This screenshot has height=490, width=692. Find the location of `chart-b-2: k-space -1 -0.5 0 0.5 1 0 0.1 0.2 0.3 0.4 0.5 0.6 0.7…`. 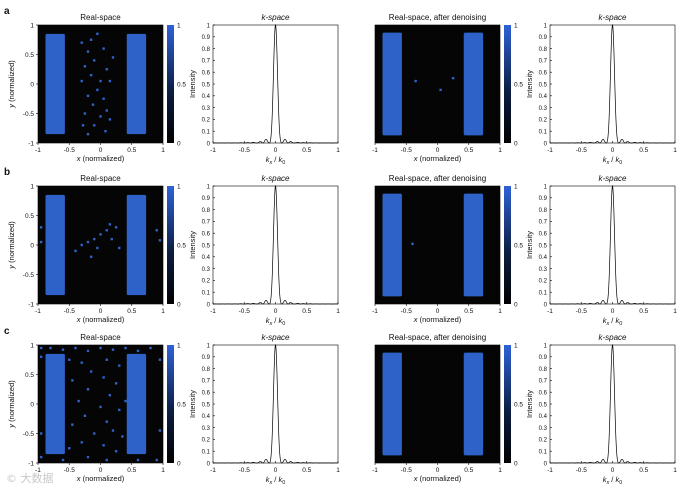

chart-b-2: k-space -1 -0.5 0 0.5 1 0 0.1 0.2 0.3 0.4 0.5 0.6 0.7… is located at coordinates (264, 250).